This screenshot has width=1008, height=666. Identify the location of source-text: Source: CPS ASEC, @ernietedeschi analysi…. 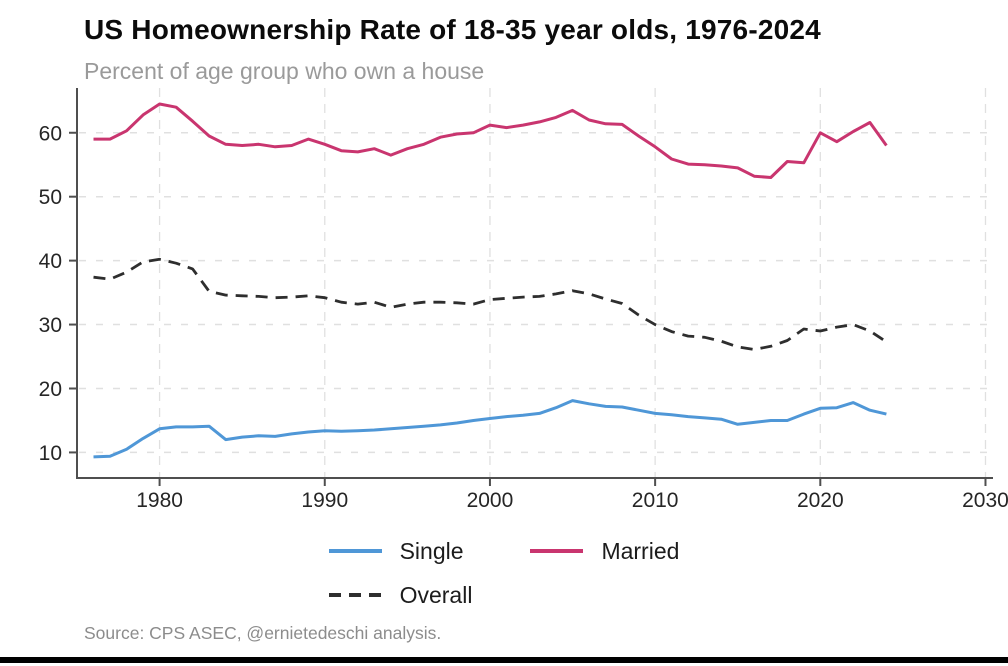
(263, 633).